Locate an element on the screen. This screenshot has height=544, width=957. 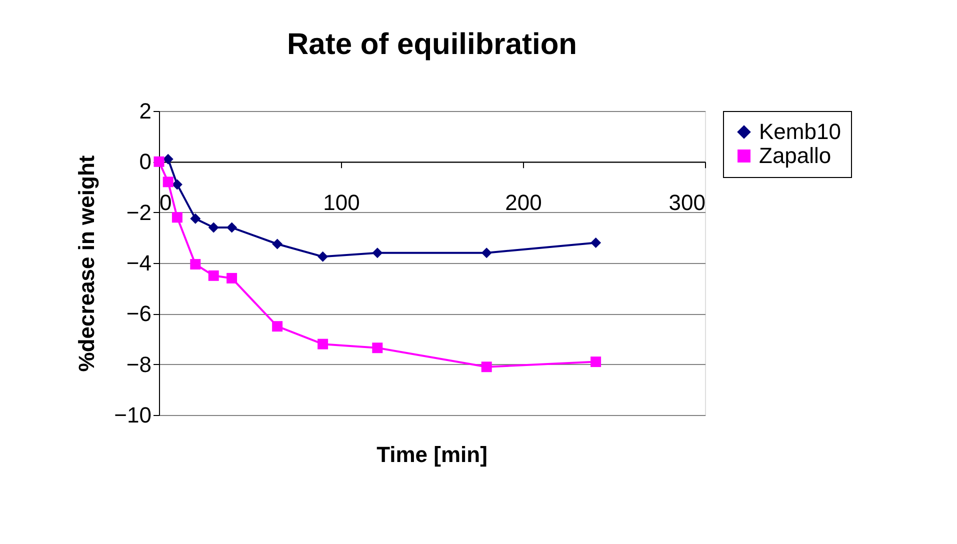
x-axis-title: Time [min] is located at coordinates (432, 454).